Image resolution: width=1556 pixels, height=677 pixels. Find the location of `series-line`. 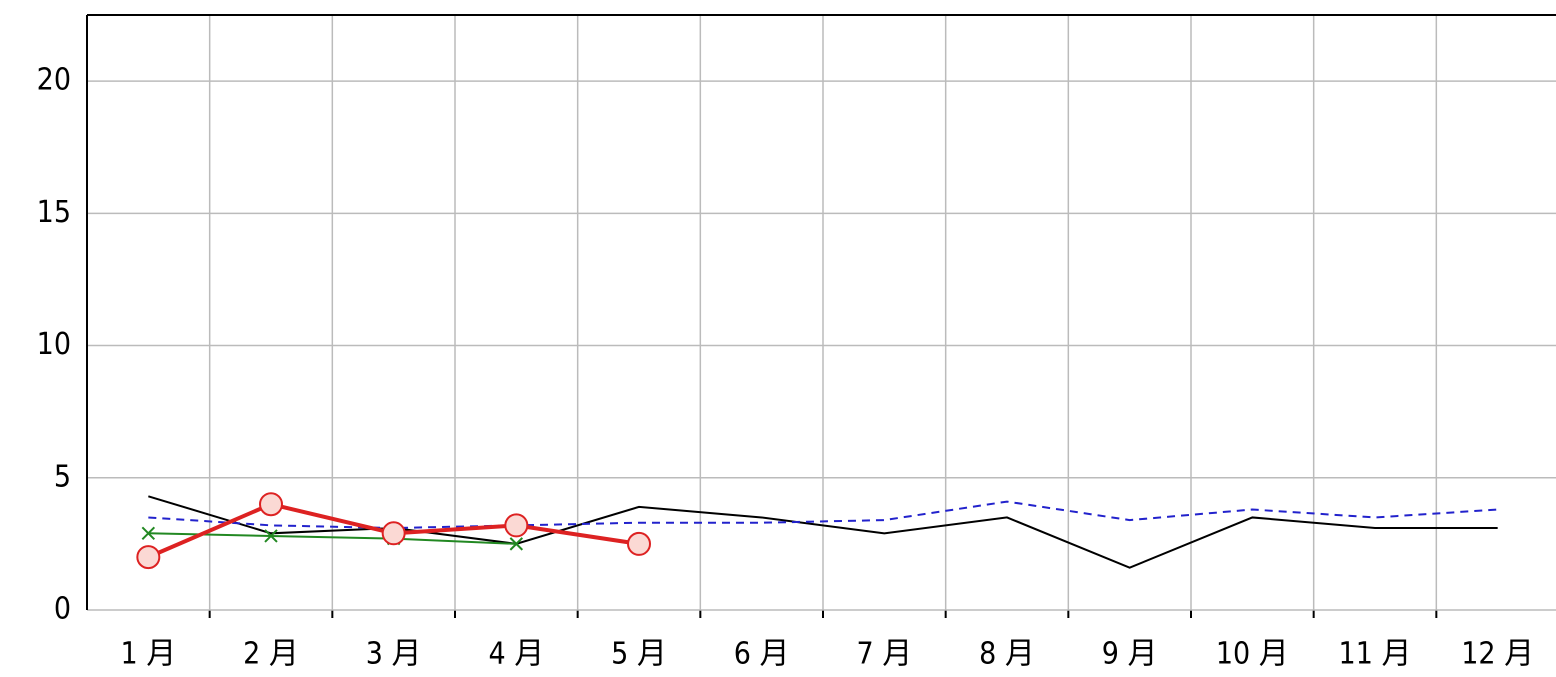

series-line is located at coordinates (332, 538).